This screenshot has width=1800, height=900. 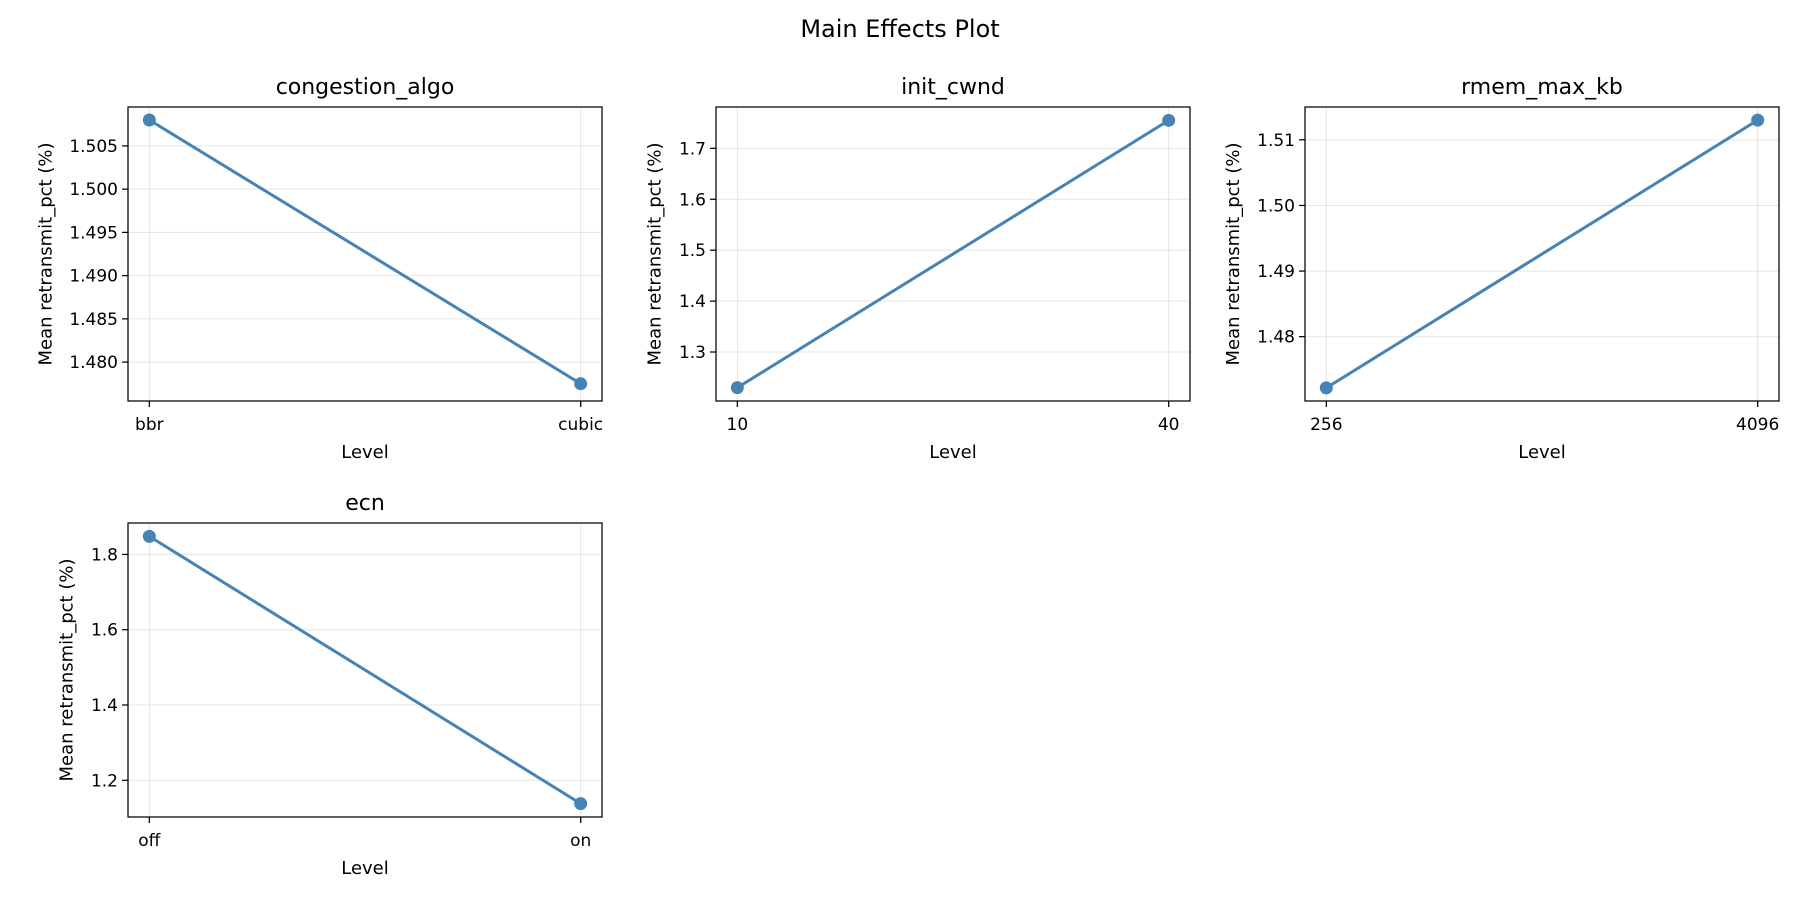 I want to click on subplot-title: ecn, so click(x=365, y=503).